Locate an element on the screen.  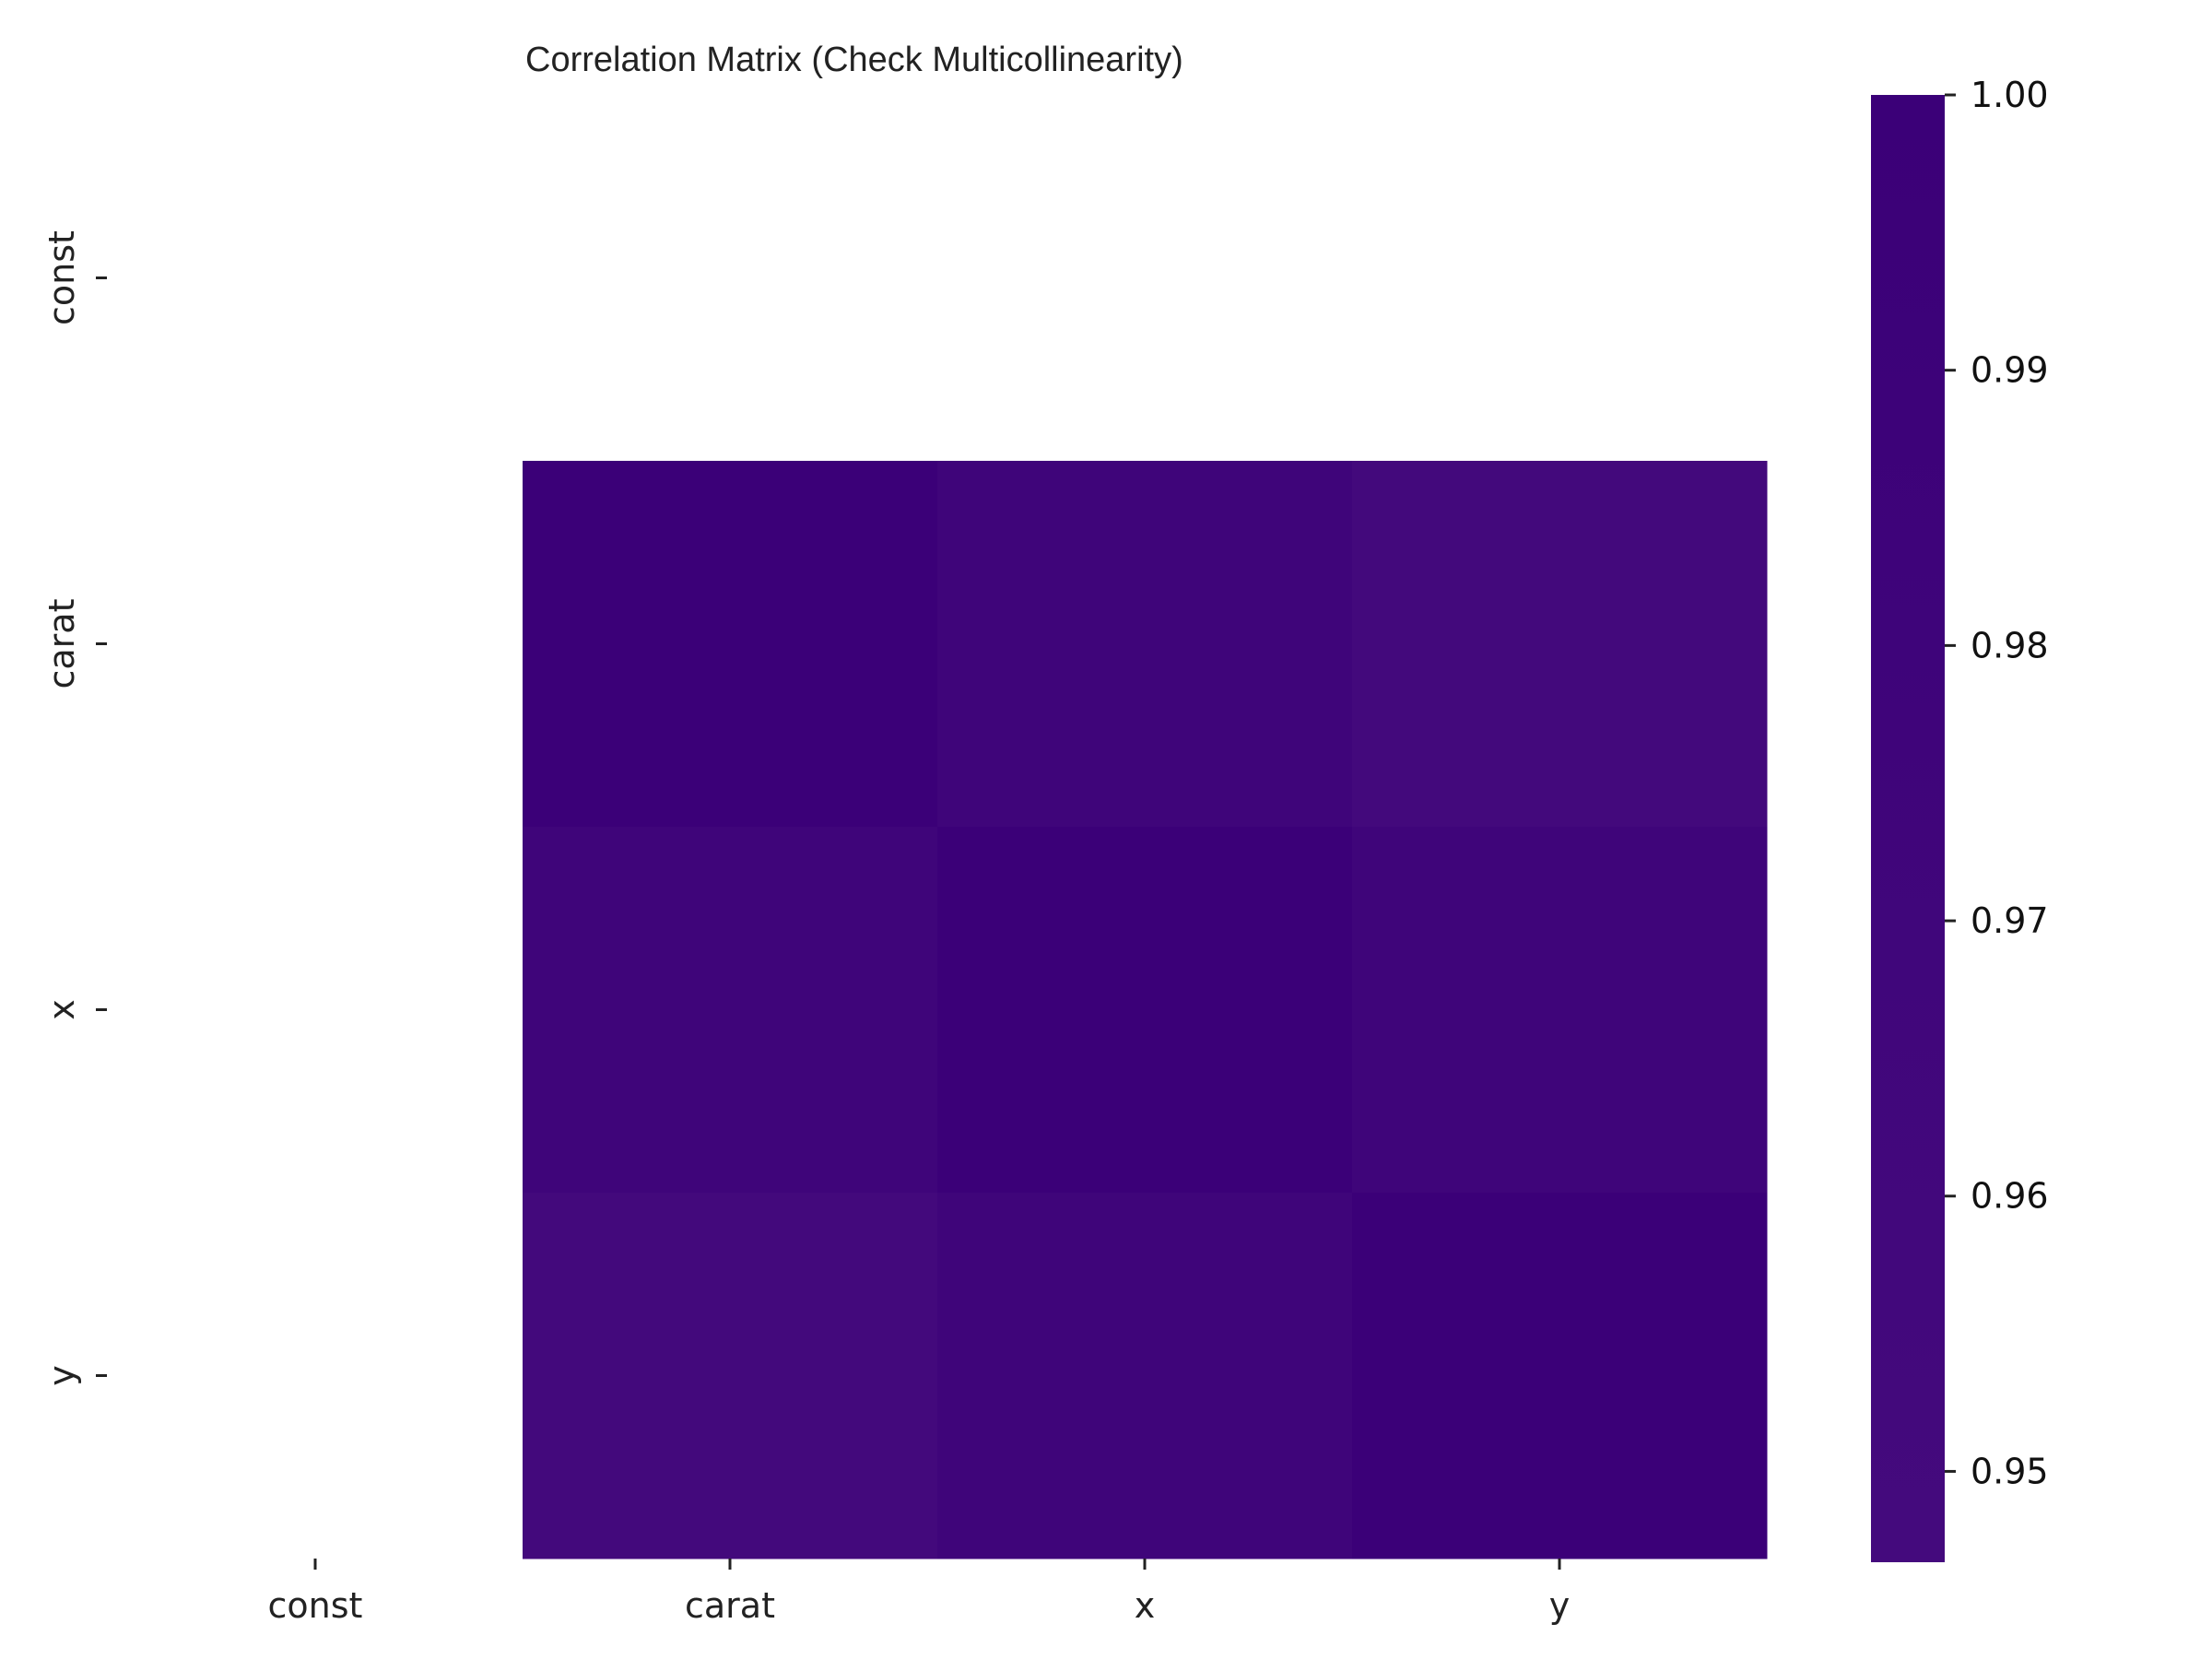
heatmap-cell-y-y is located at coordinates (1560, 1376).